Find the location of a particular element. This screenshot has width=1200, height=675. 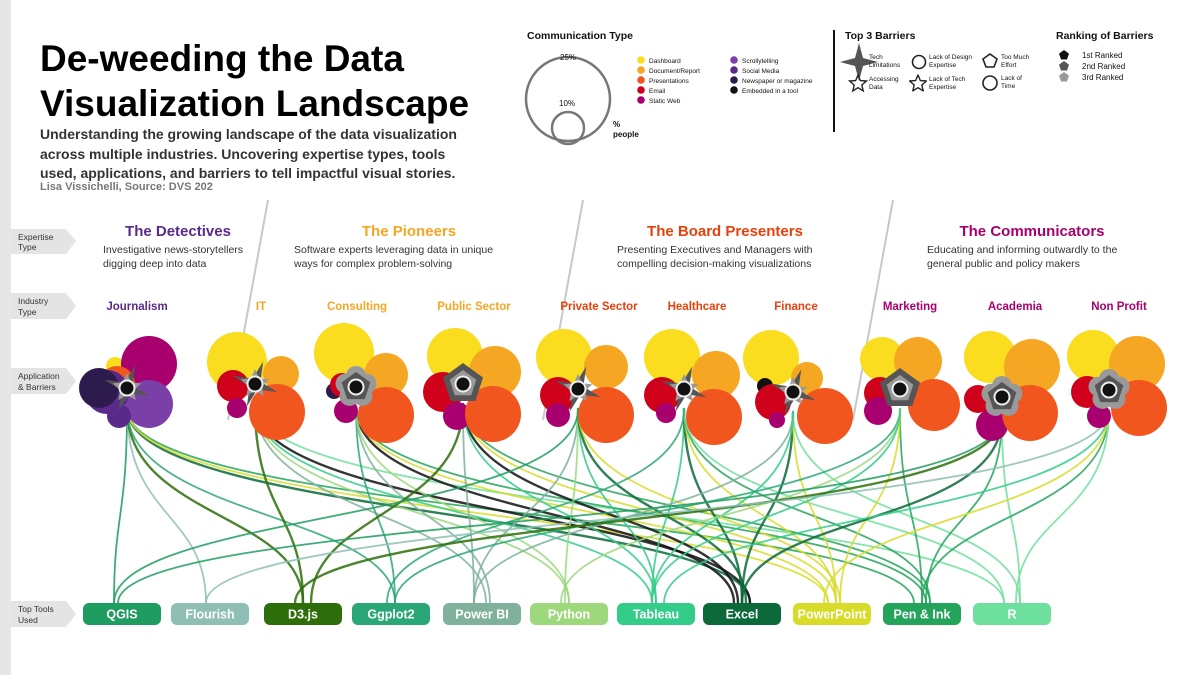

barrier-tech-limitations: Tech Limitations is located at coordinates (870, 62).